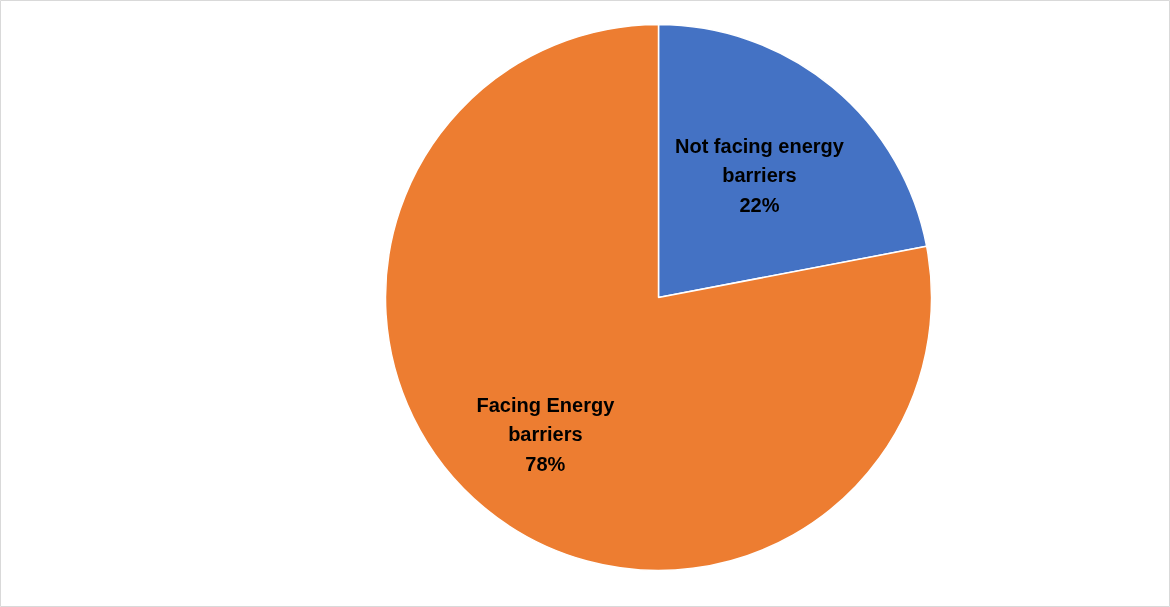  I want to click on slice-label: Facing Energy barriers, so click(546, 419).